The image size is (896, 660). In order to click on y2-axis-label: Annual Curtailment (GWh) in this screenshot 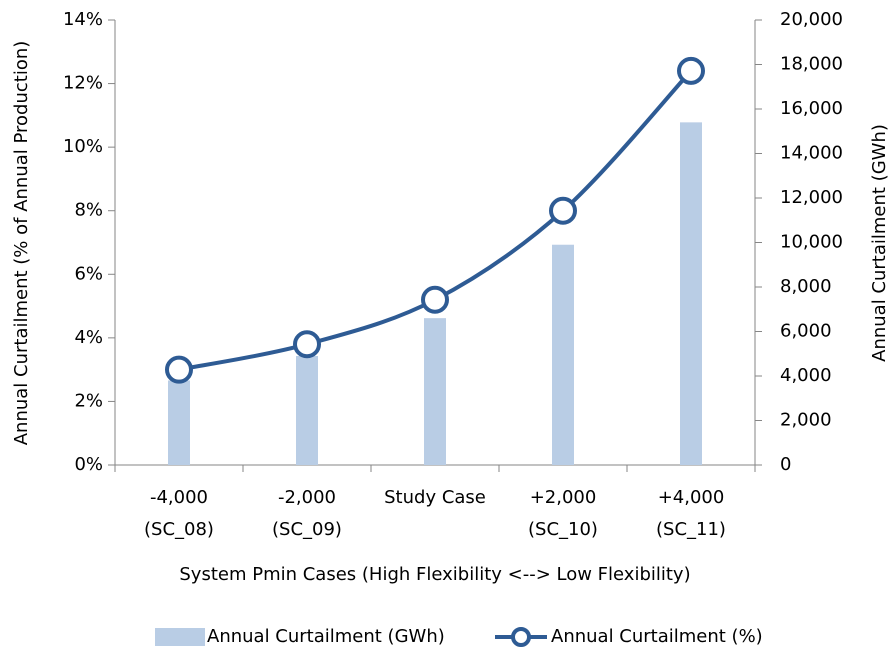, I will do `click(879, 243)`.